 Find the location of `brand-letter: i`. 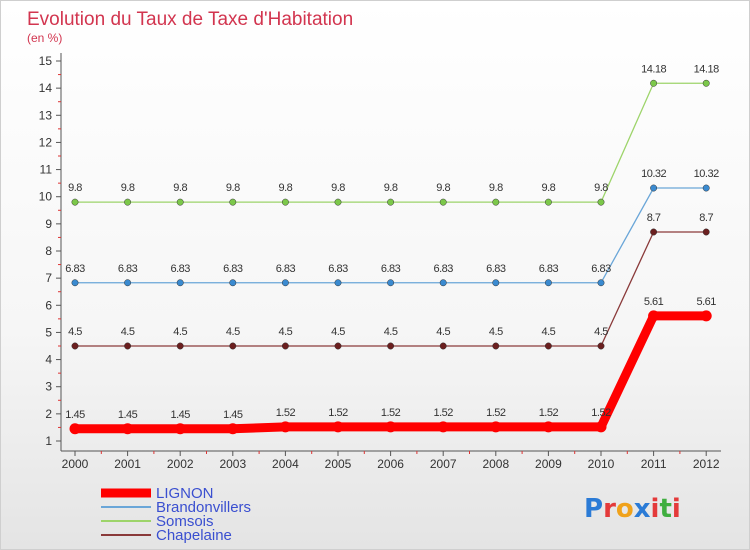

brand-letter: i is located at coordinates (676, 509).